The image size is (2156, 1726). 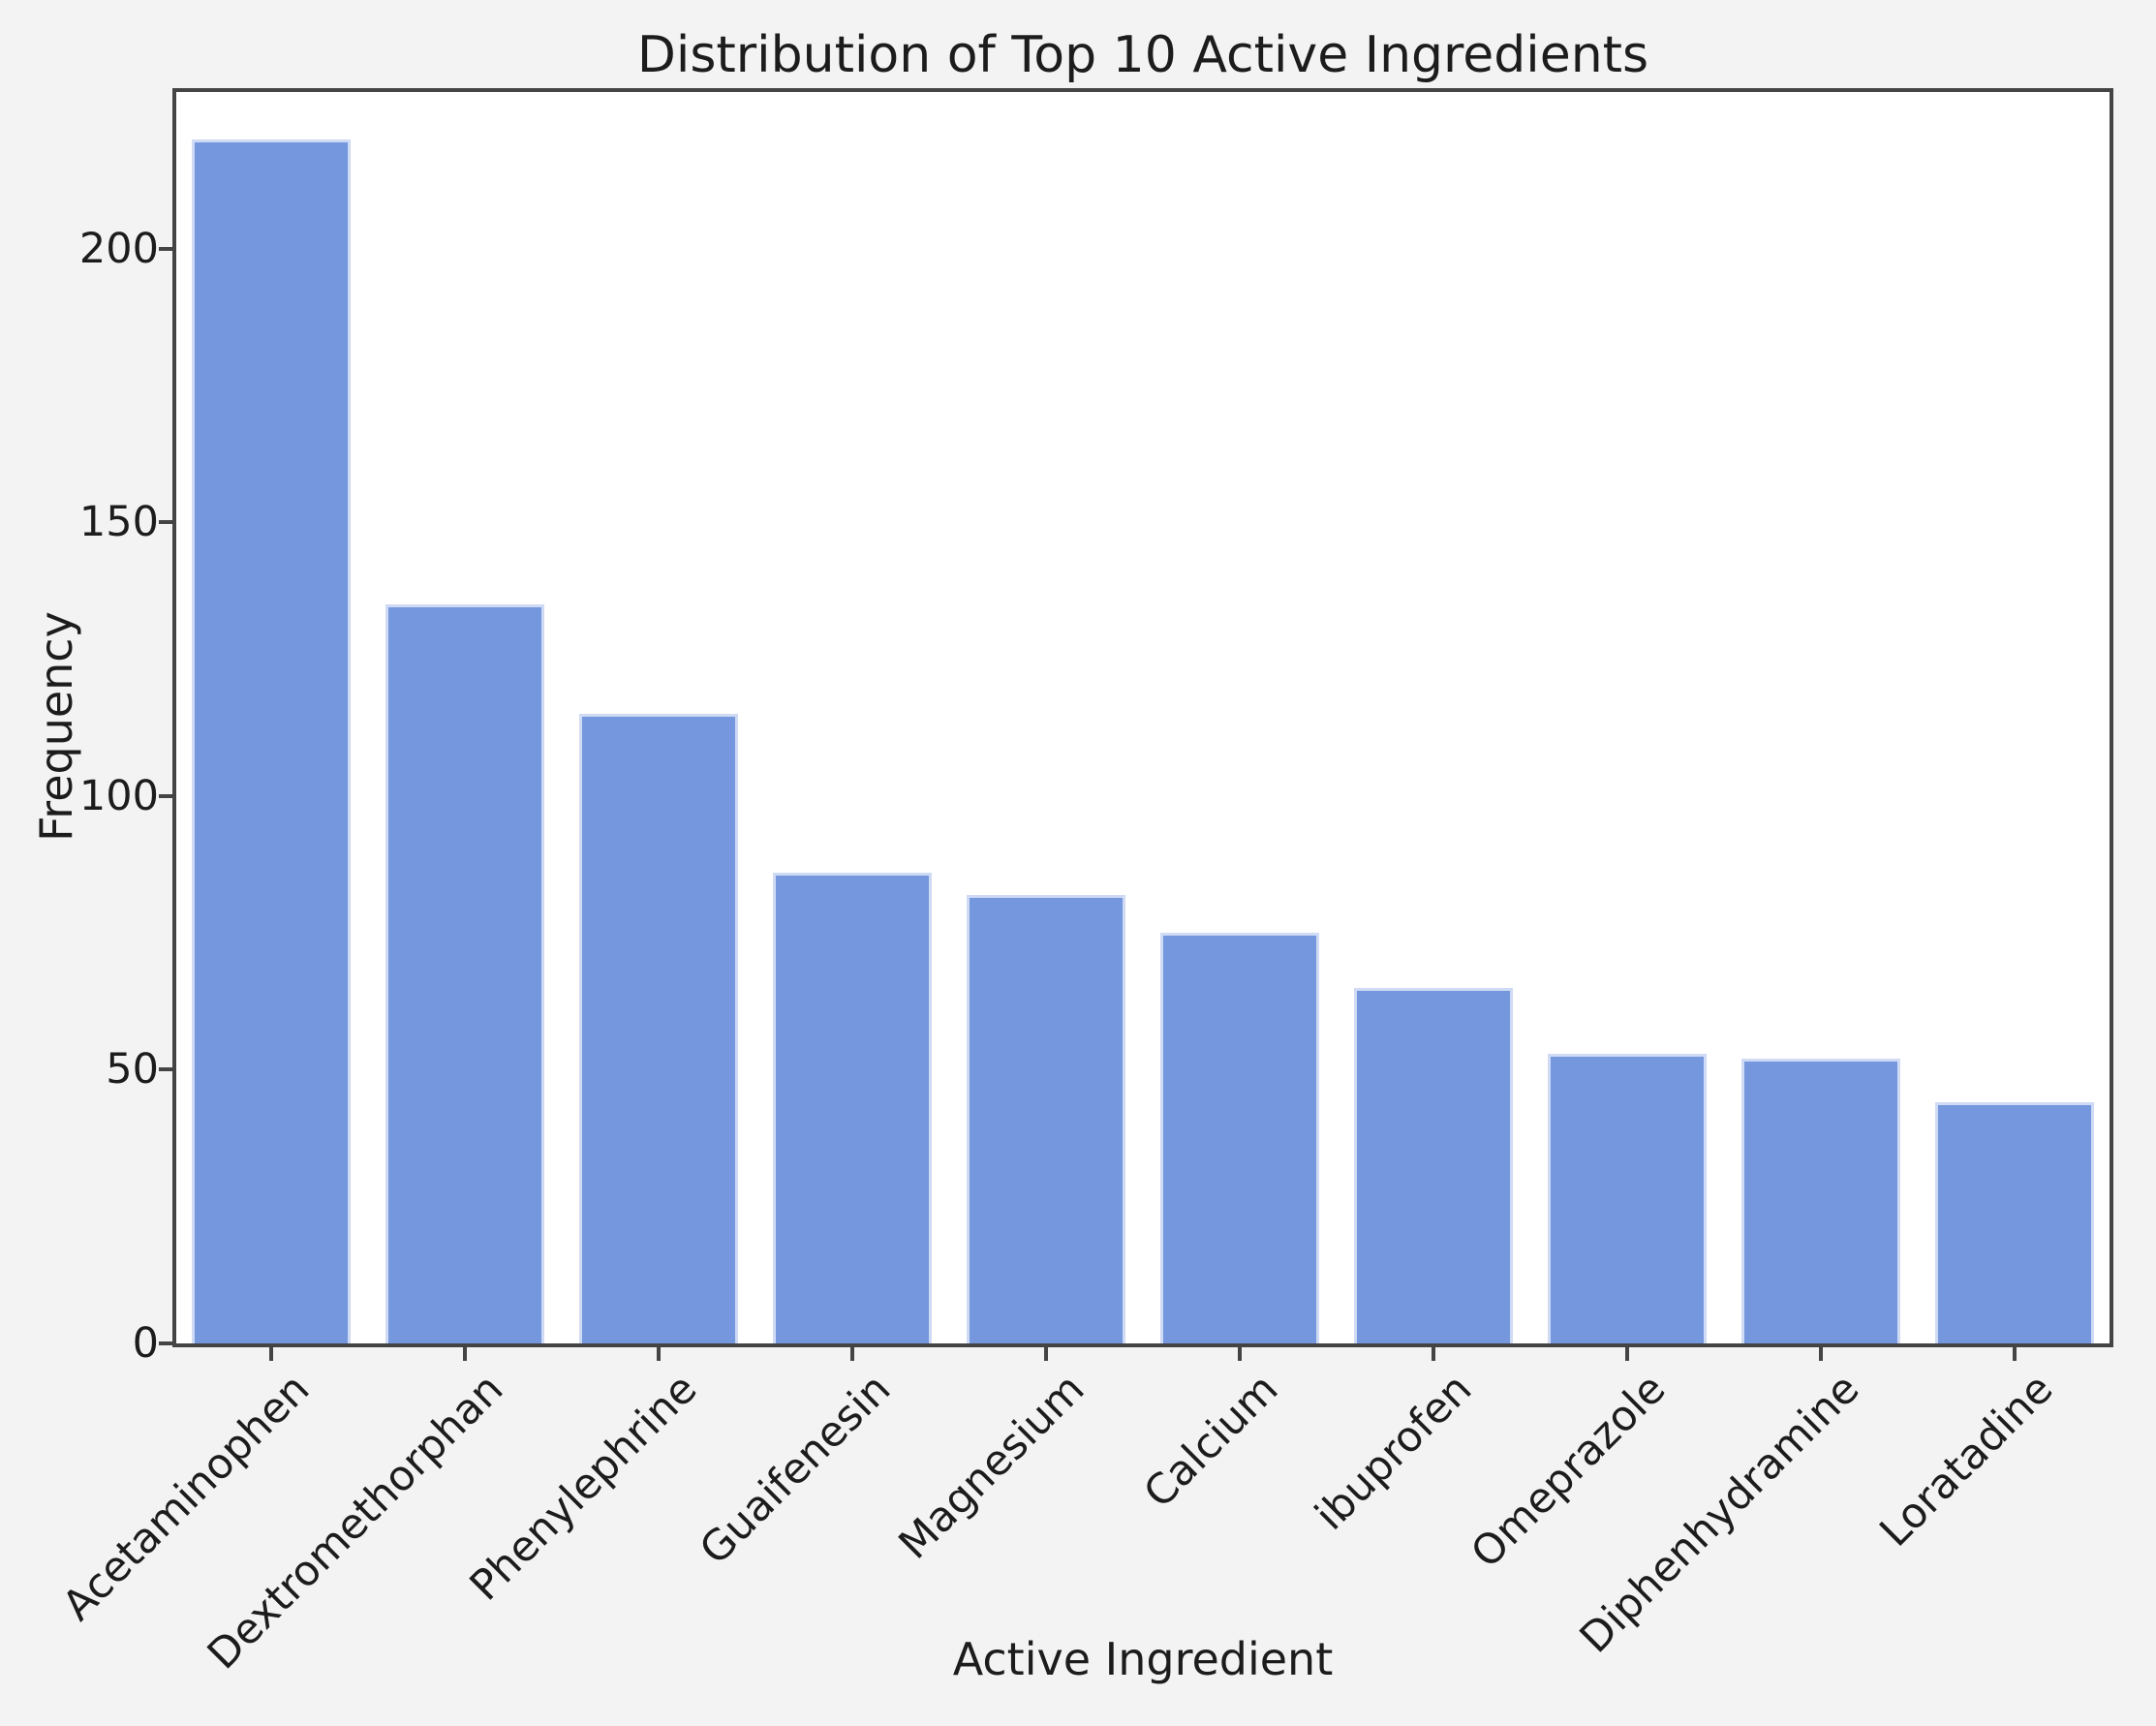 I want to click on x-tick-label: ibuprofen, so click(x=1394, y=1453).